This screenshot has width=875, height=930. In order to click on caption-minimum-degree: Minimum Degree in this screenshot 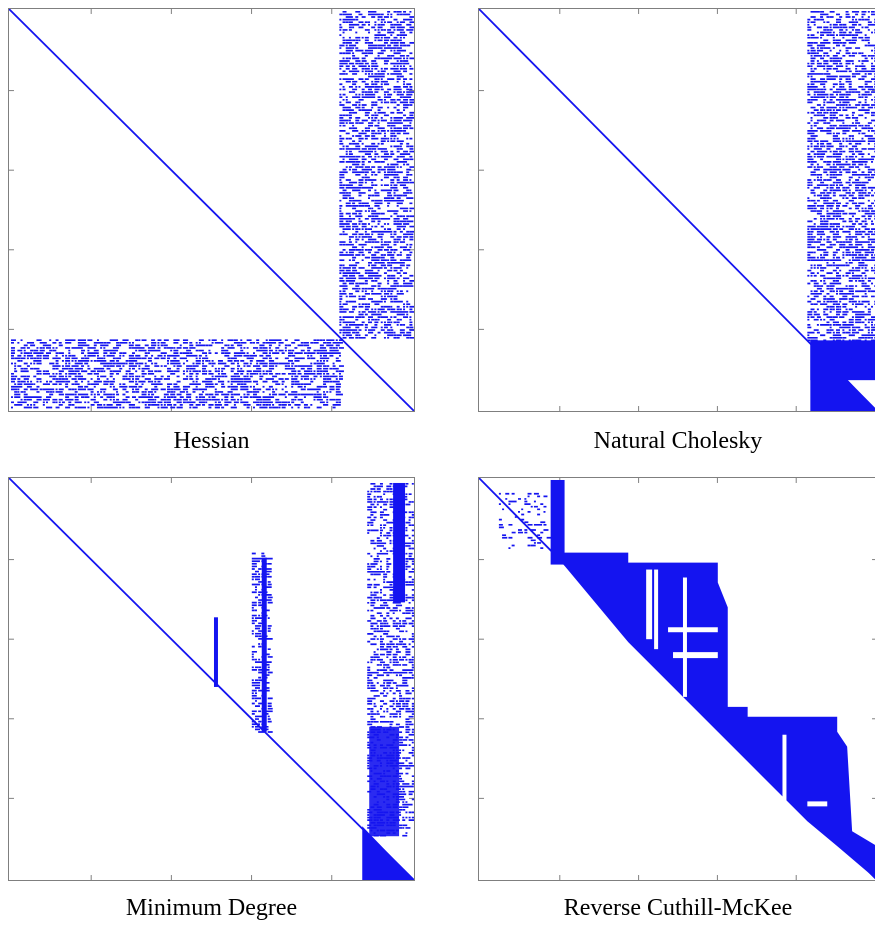, I will do `click(211, 908)`.